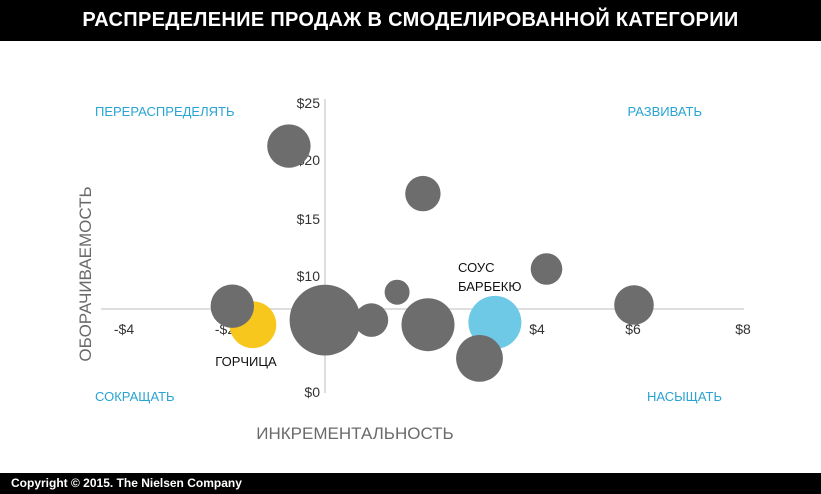 This screenshot has height=494, width=821. Describe the element at coordinates (490, 277) in the screenshot. I see `annotation-bbq: СОУС БАРБЕКЮ` at that location.